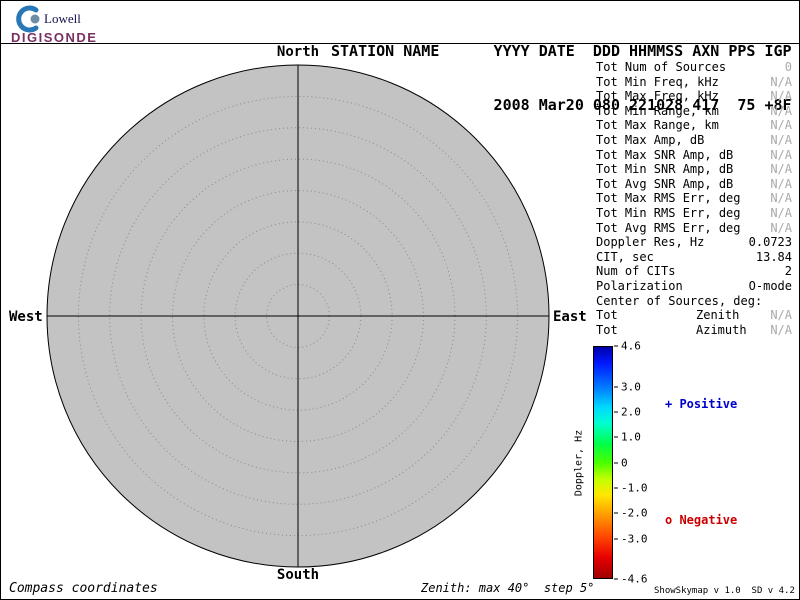 Image resolution: width=800 pixels, height=600 pixels. I want to click on colorbar-tick: 3.0, so click(627, 387).